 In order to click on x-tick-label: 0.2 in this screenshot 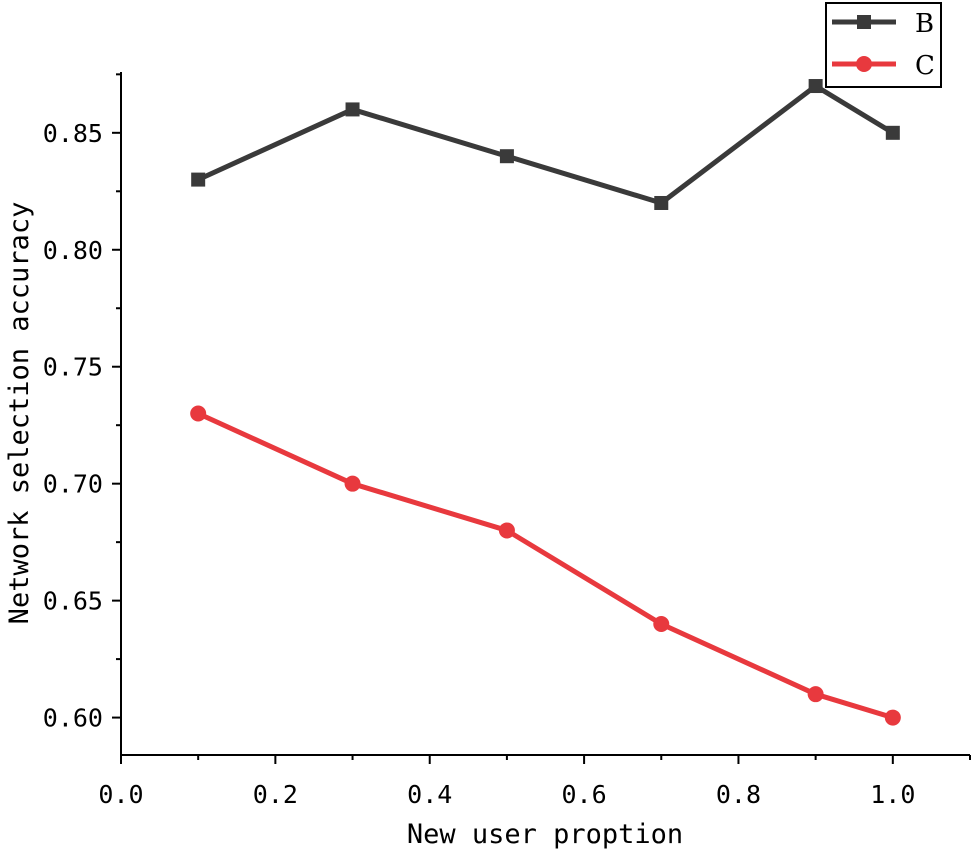, I will do `click(275, 794)`.